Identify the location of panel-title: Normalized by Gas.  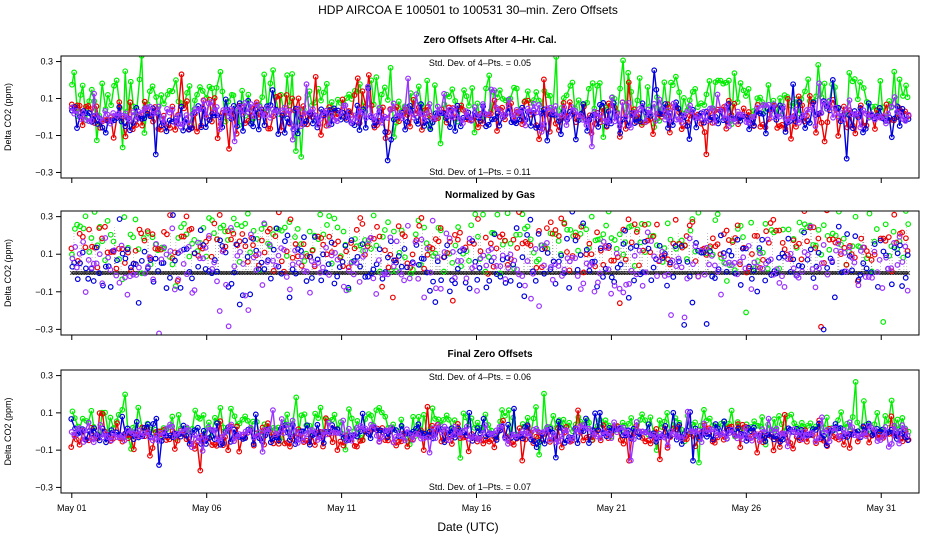
(490, 195).